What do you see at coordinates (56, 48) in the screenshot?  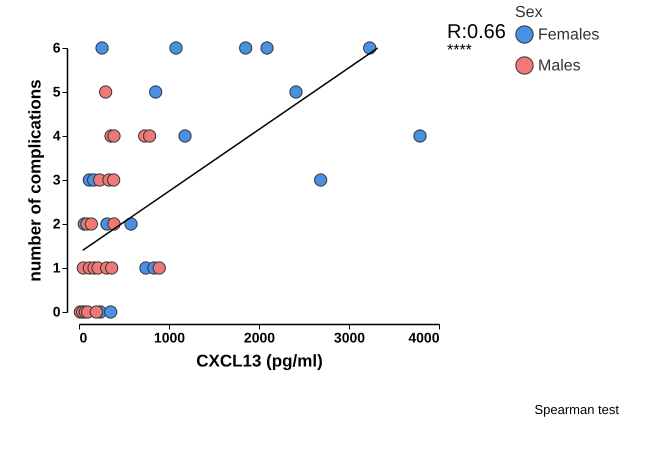 I see `y-tick-label: 6` at bounding box center [56, 48].